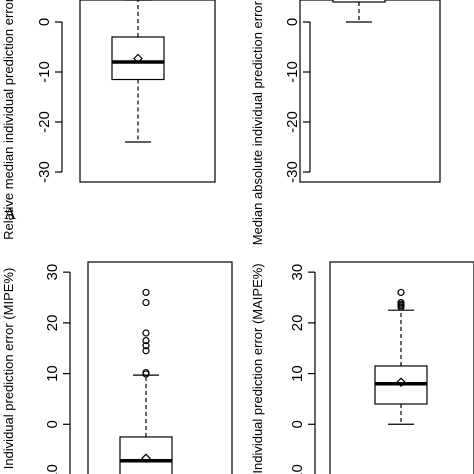 This screenshot has width=474, height=474. Describe the element at coordinates (257, 368) in the screenshot. I see `y-axis-title: Individual prediction error (MAIPE%)` at that location.